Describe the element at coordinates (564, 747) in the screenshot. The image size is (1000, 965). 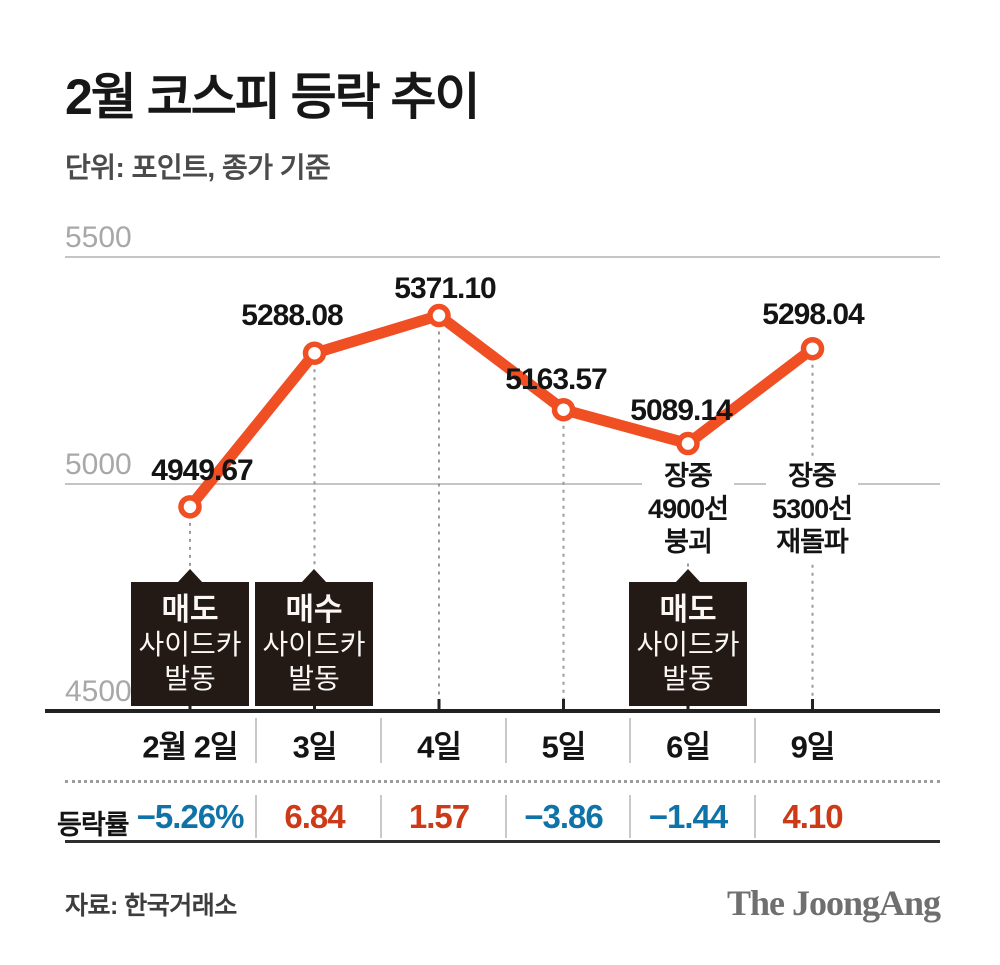
I see `x-axis-label: 5일` at that location.